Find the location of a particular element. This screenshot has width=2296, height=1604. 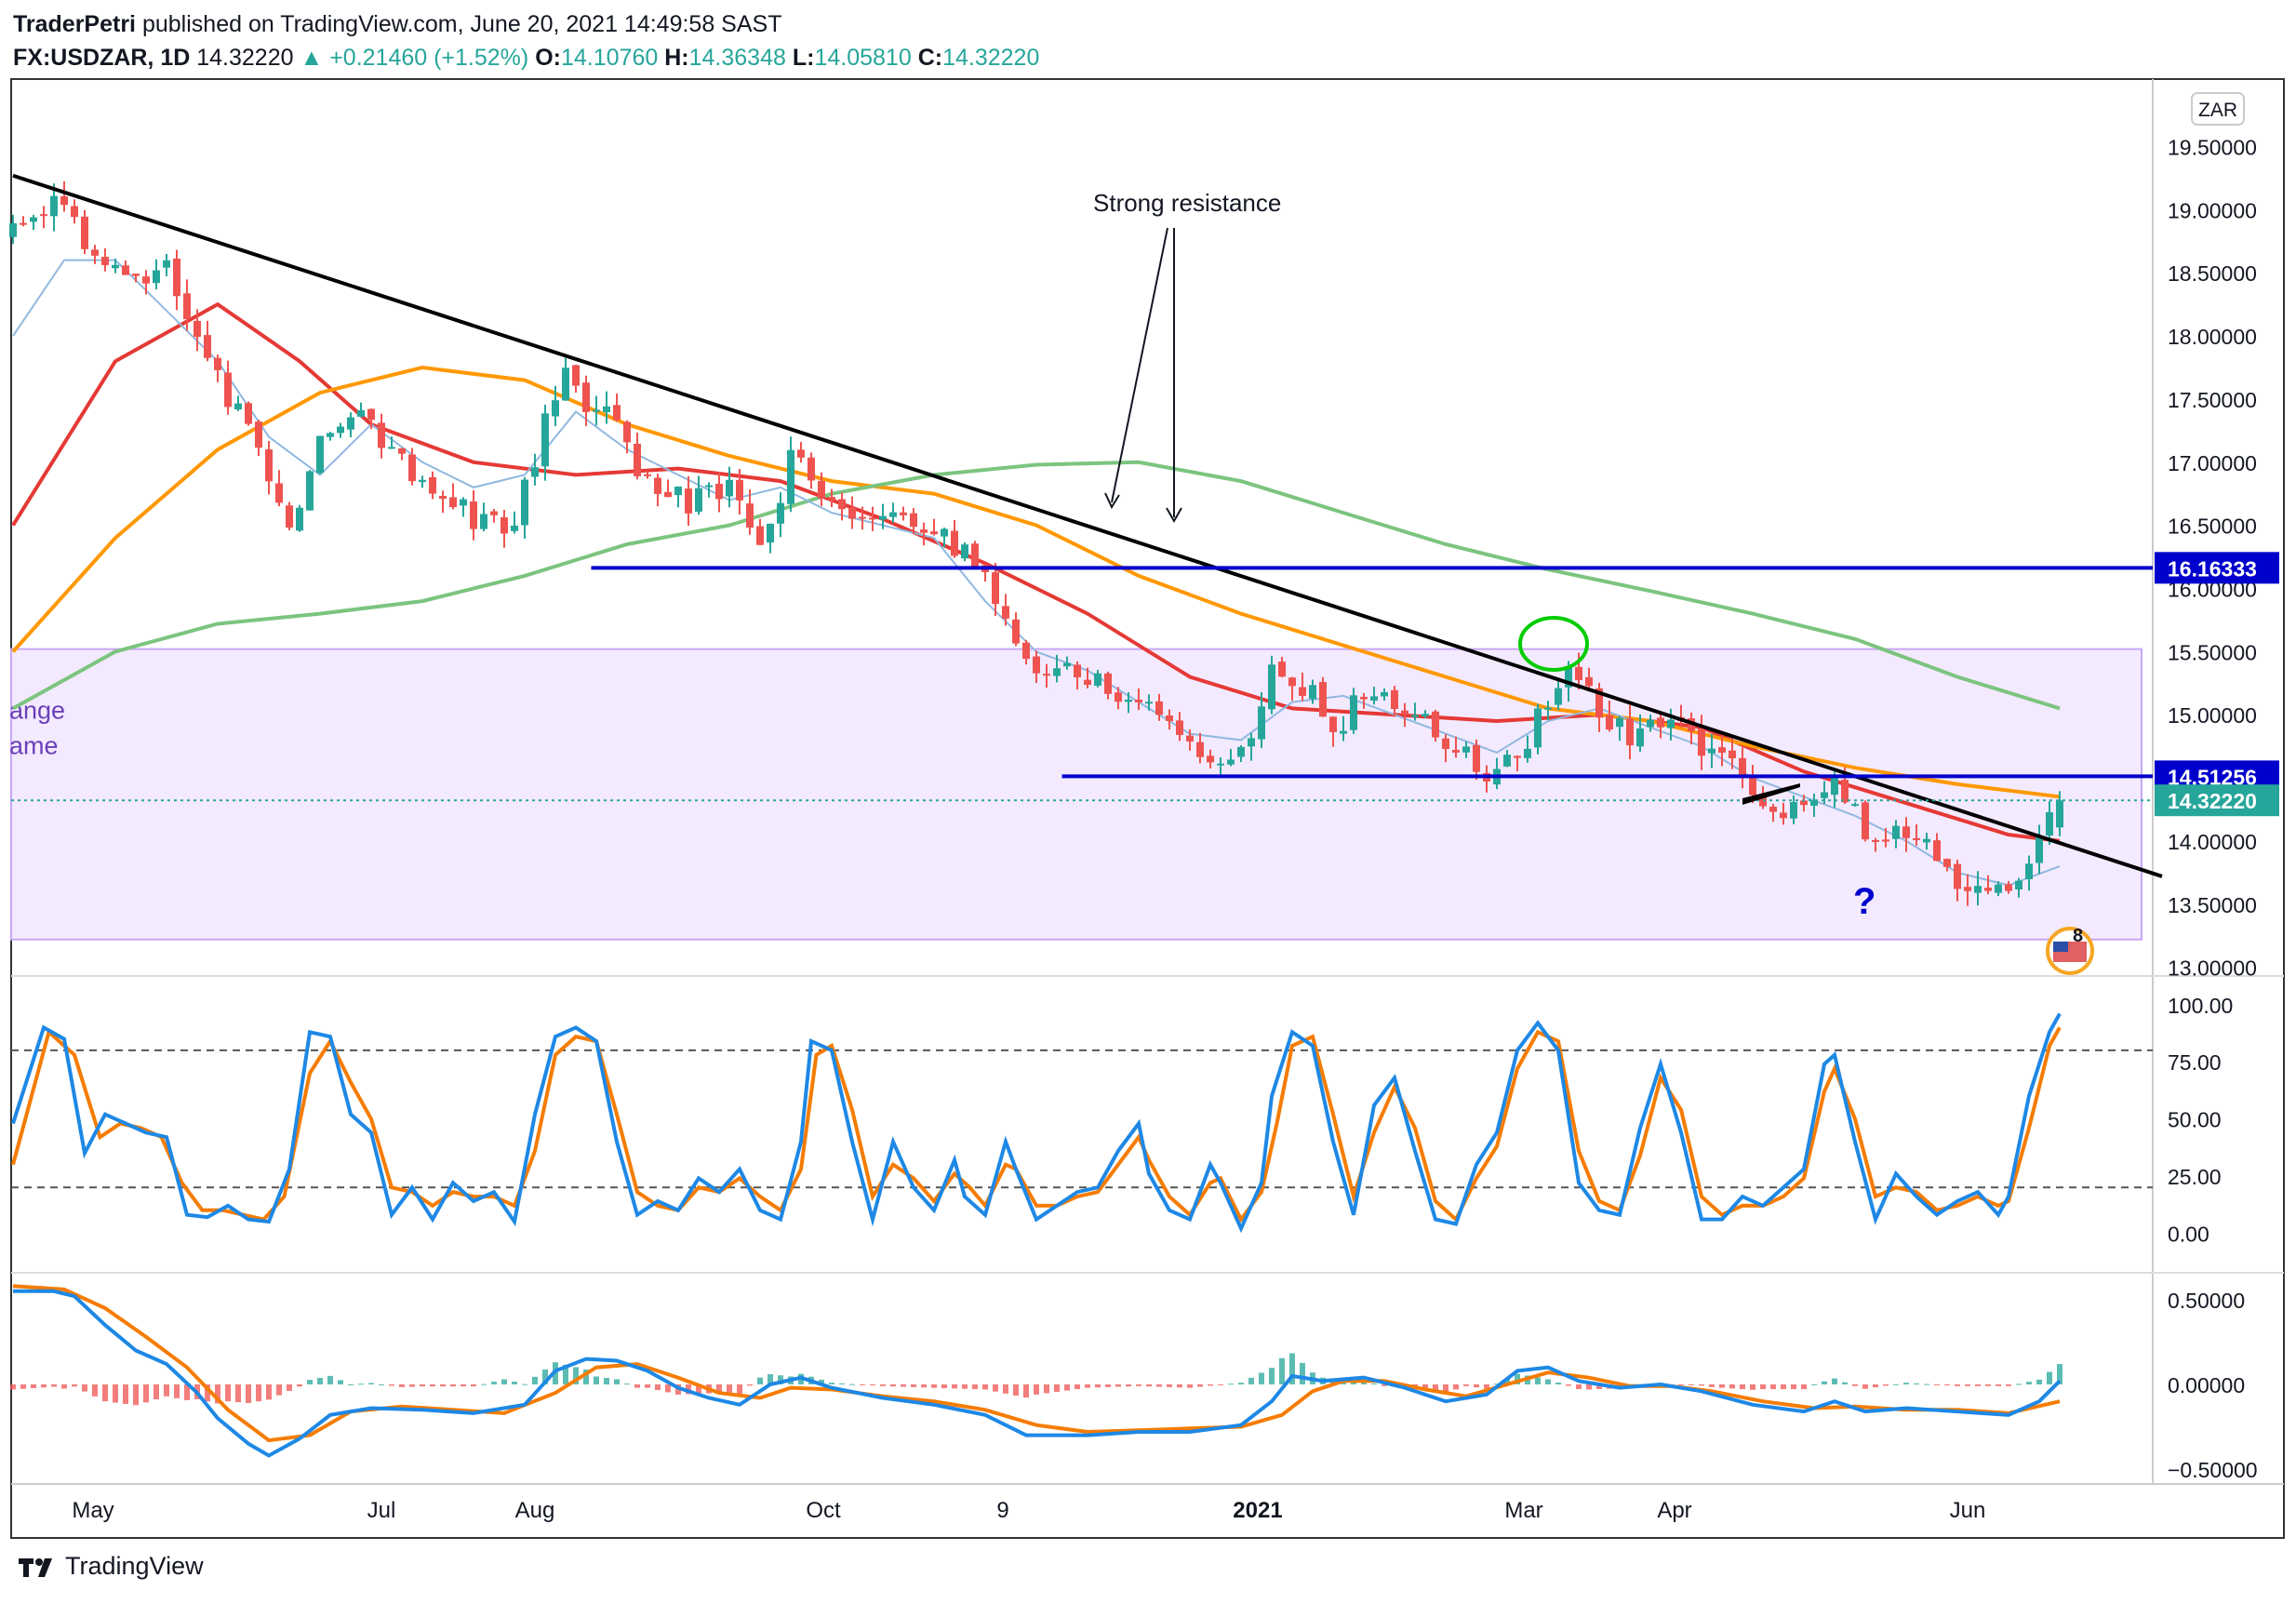

change-value: +0.21460 (+1.52%) is located at coordinates (429, 58).